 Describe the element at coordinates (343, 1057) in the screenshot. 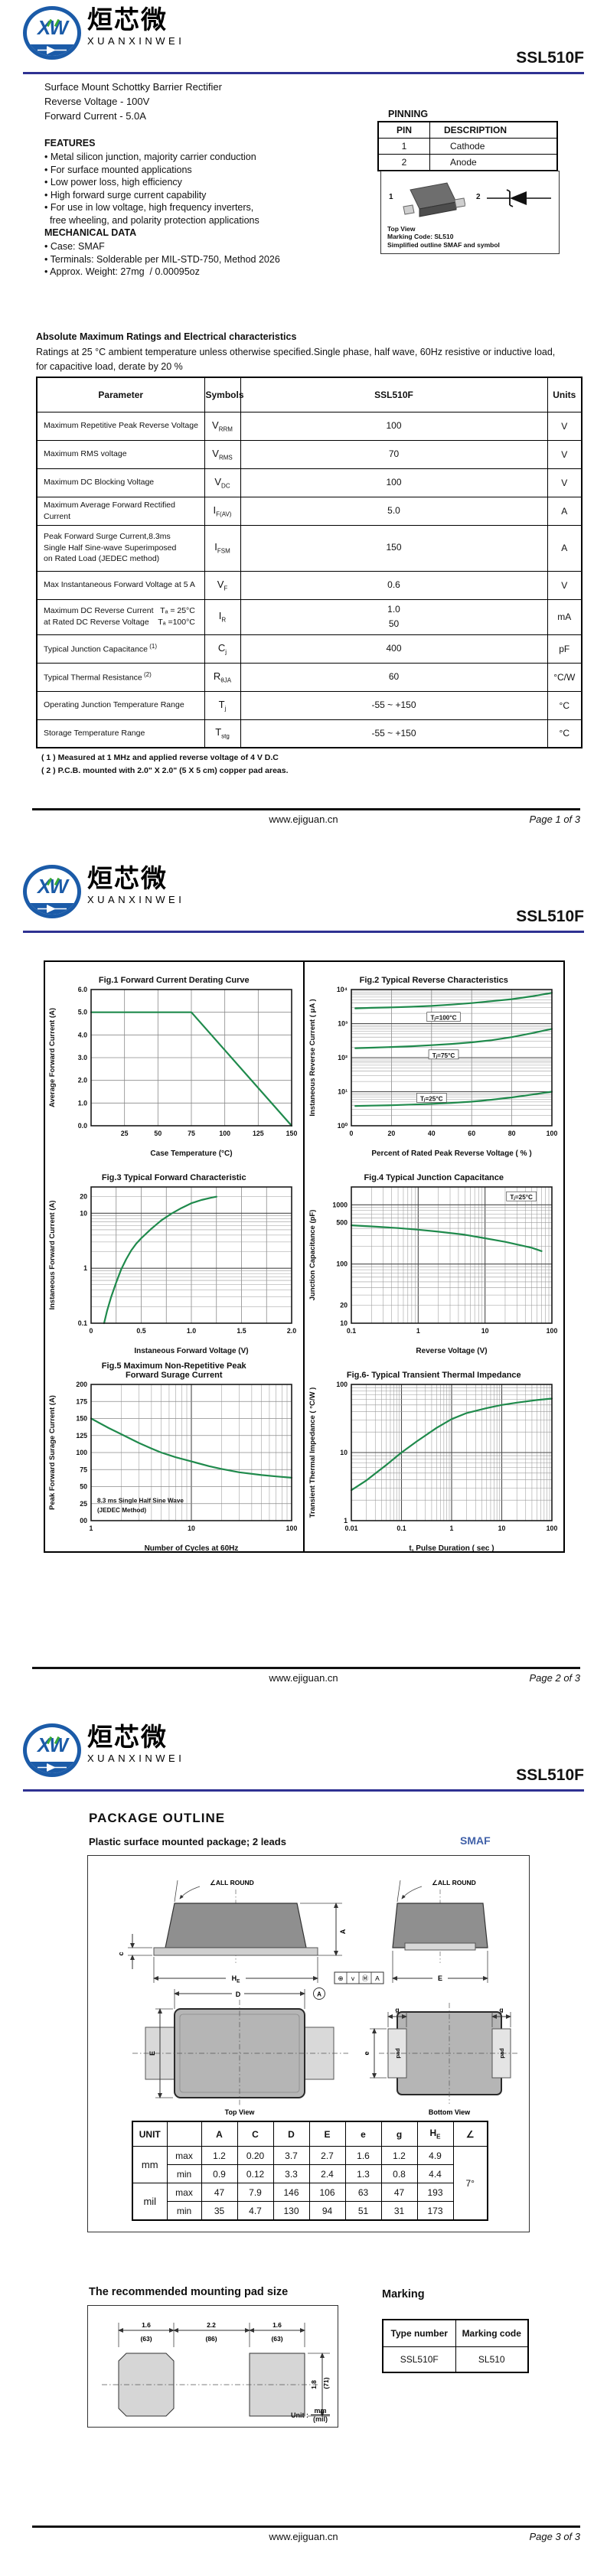

I see `svg-text: 10²` at that location.